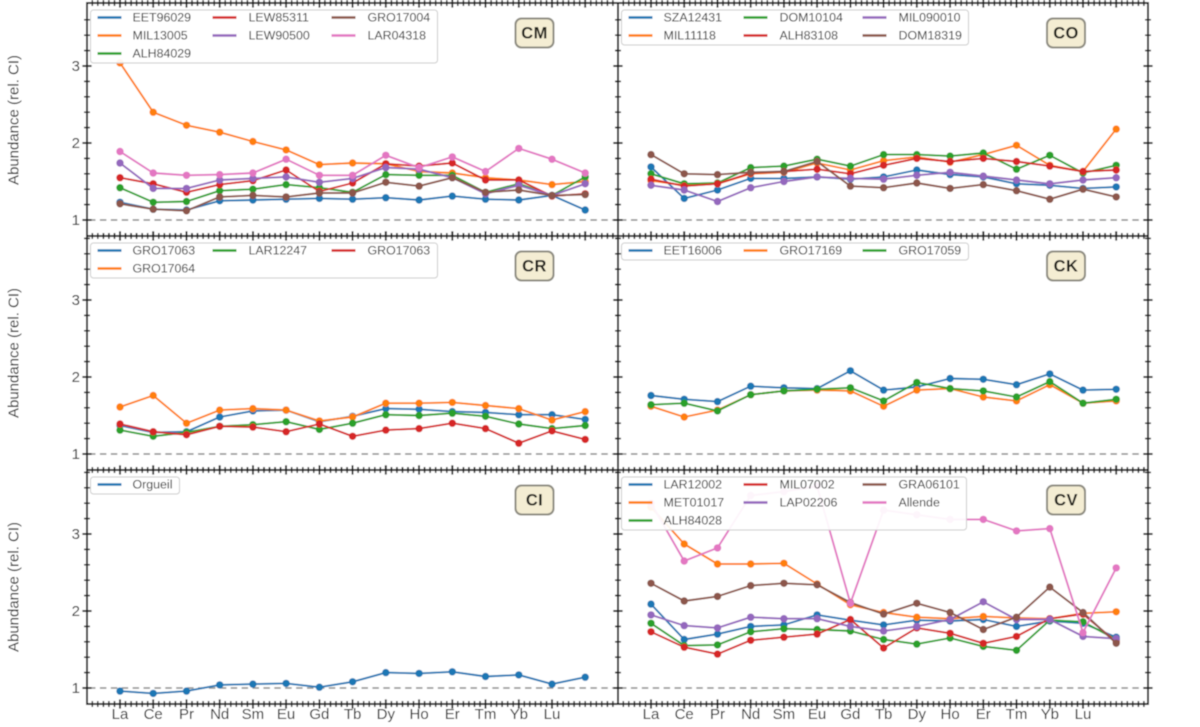 The height and width of the screenshot is (727, 1200). Describe the element at coordinates (397, 36) in the screenshot. I see `svg-text: LAR04318` at that location.